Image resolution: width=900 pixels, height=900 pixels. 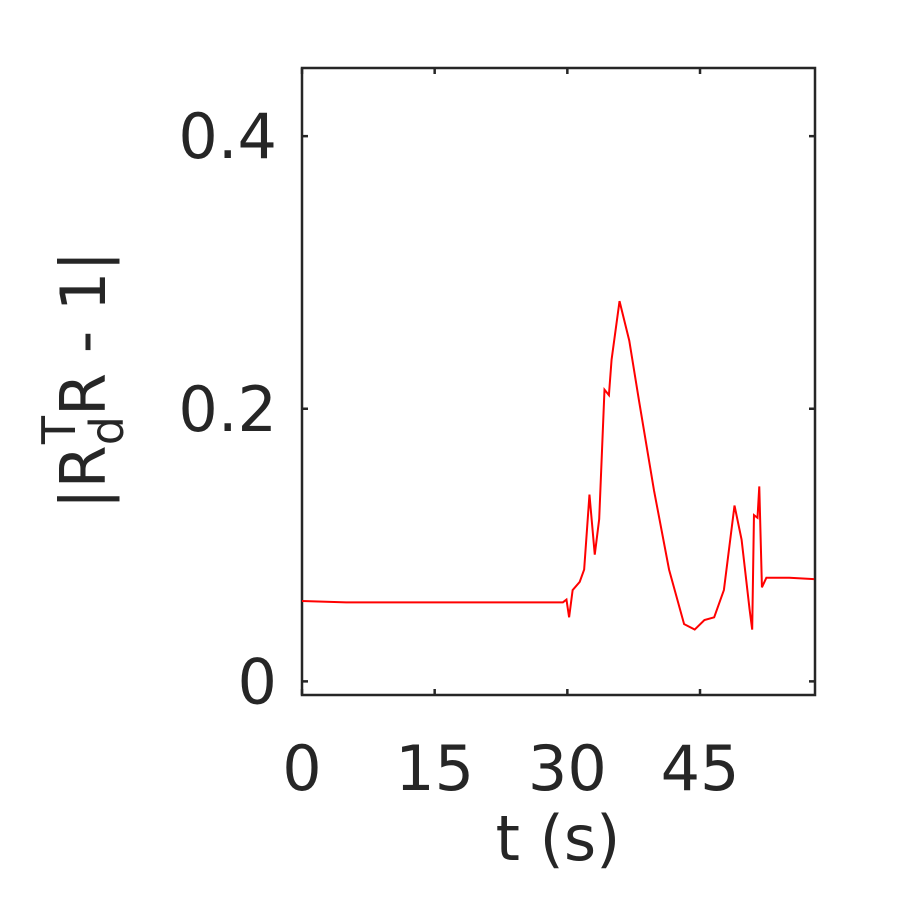 I want to click on x-tick-label: 0, so click(x=301, y=768).